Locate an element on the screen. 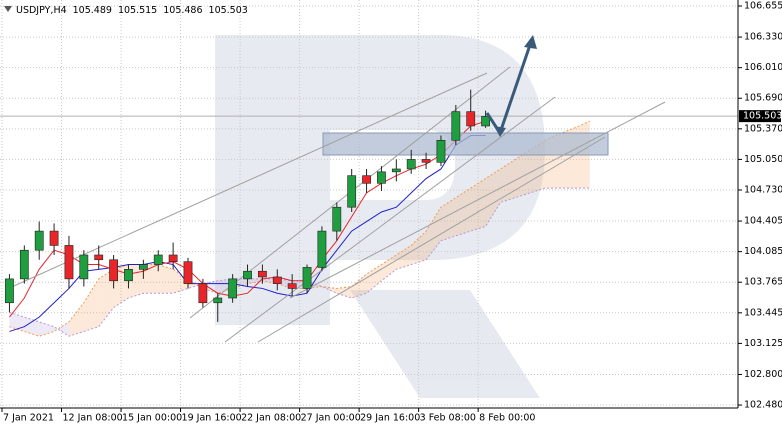 The width and height of the screenshot is (782, 427). y-tick-label: 104.730 is located at coordinates (763, 189).